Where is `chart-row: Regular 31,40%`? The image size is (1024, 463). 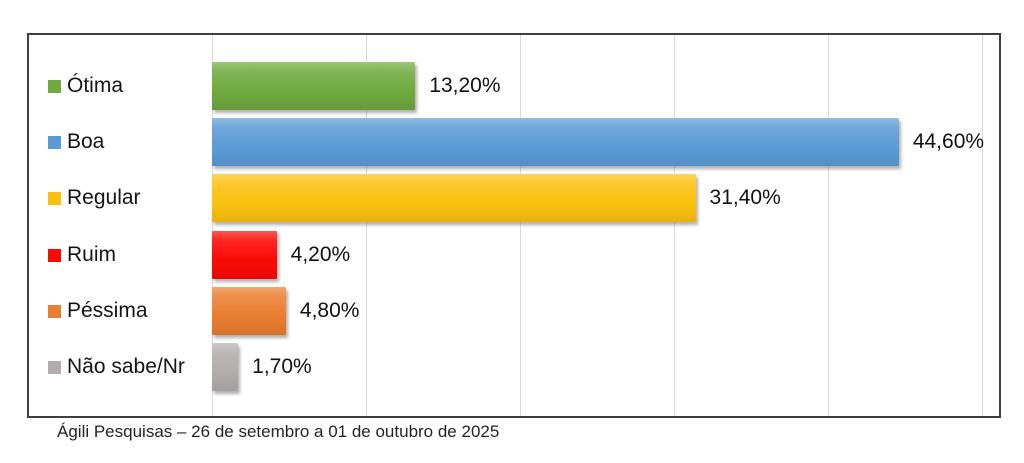 chart-row: Regular 31,40% is located at coordinates (512, 198).